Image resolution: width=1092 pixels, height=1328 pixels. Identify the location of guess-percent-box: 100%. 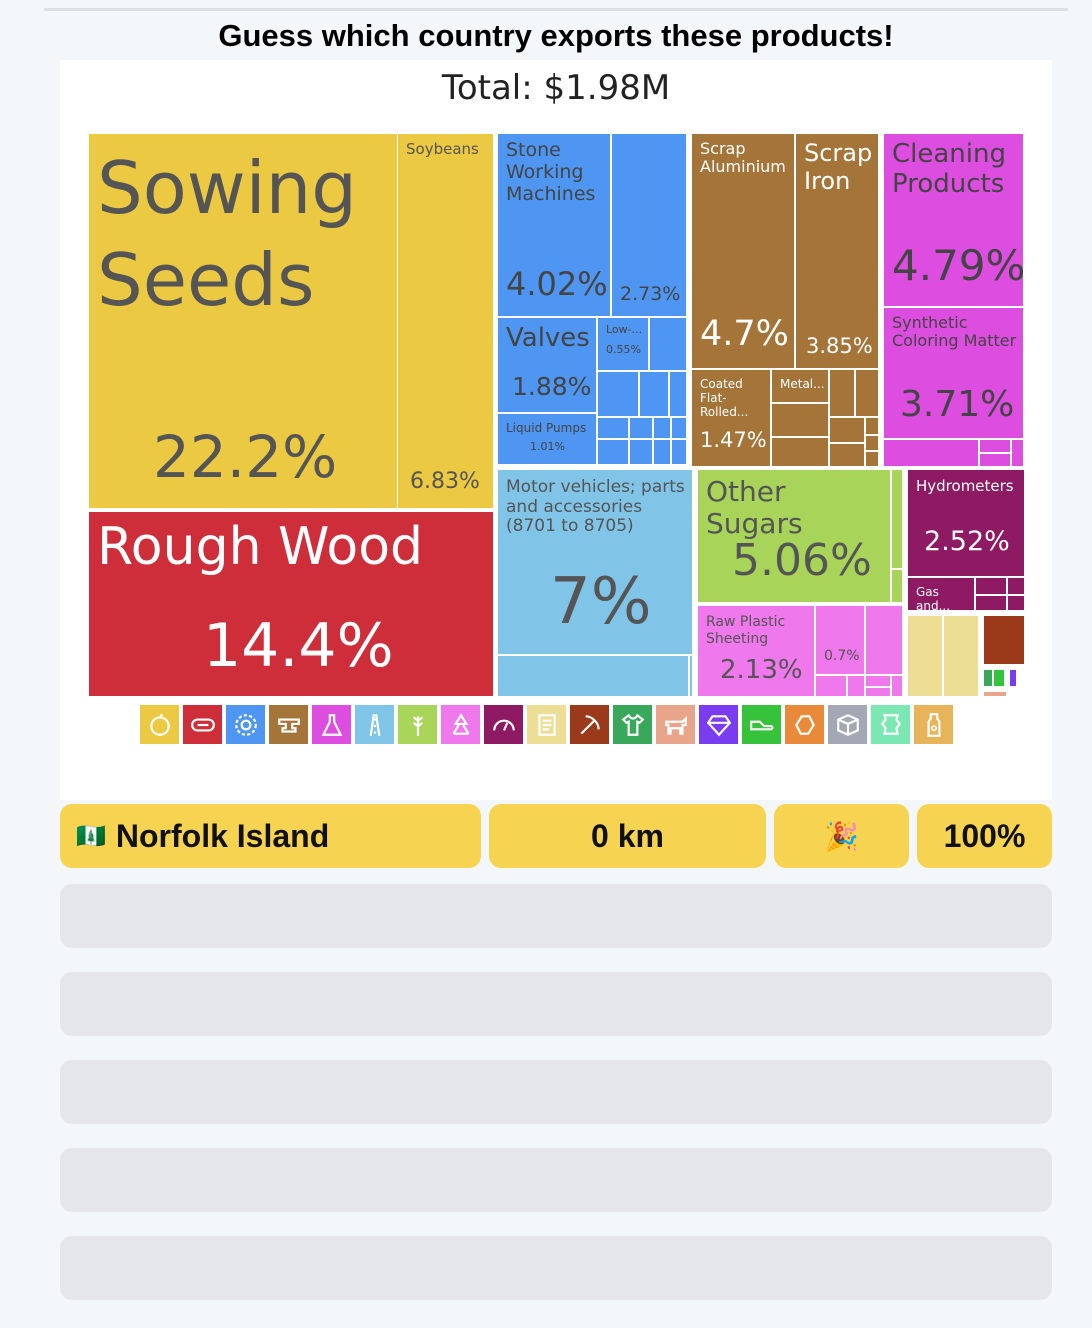
(984, 836).